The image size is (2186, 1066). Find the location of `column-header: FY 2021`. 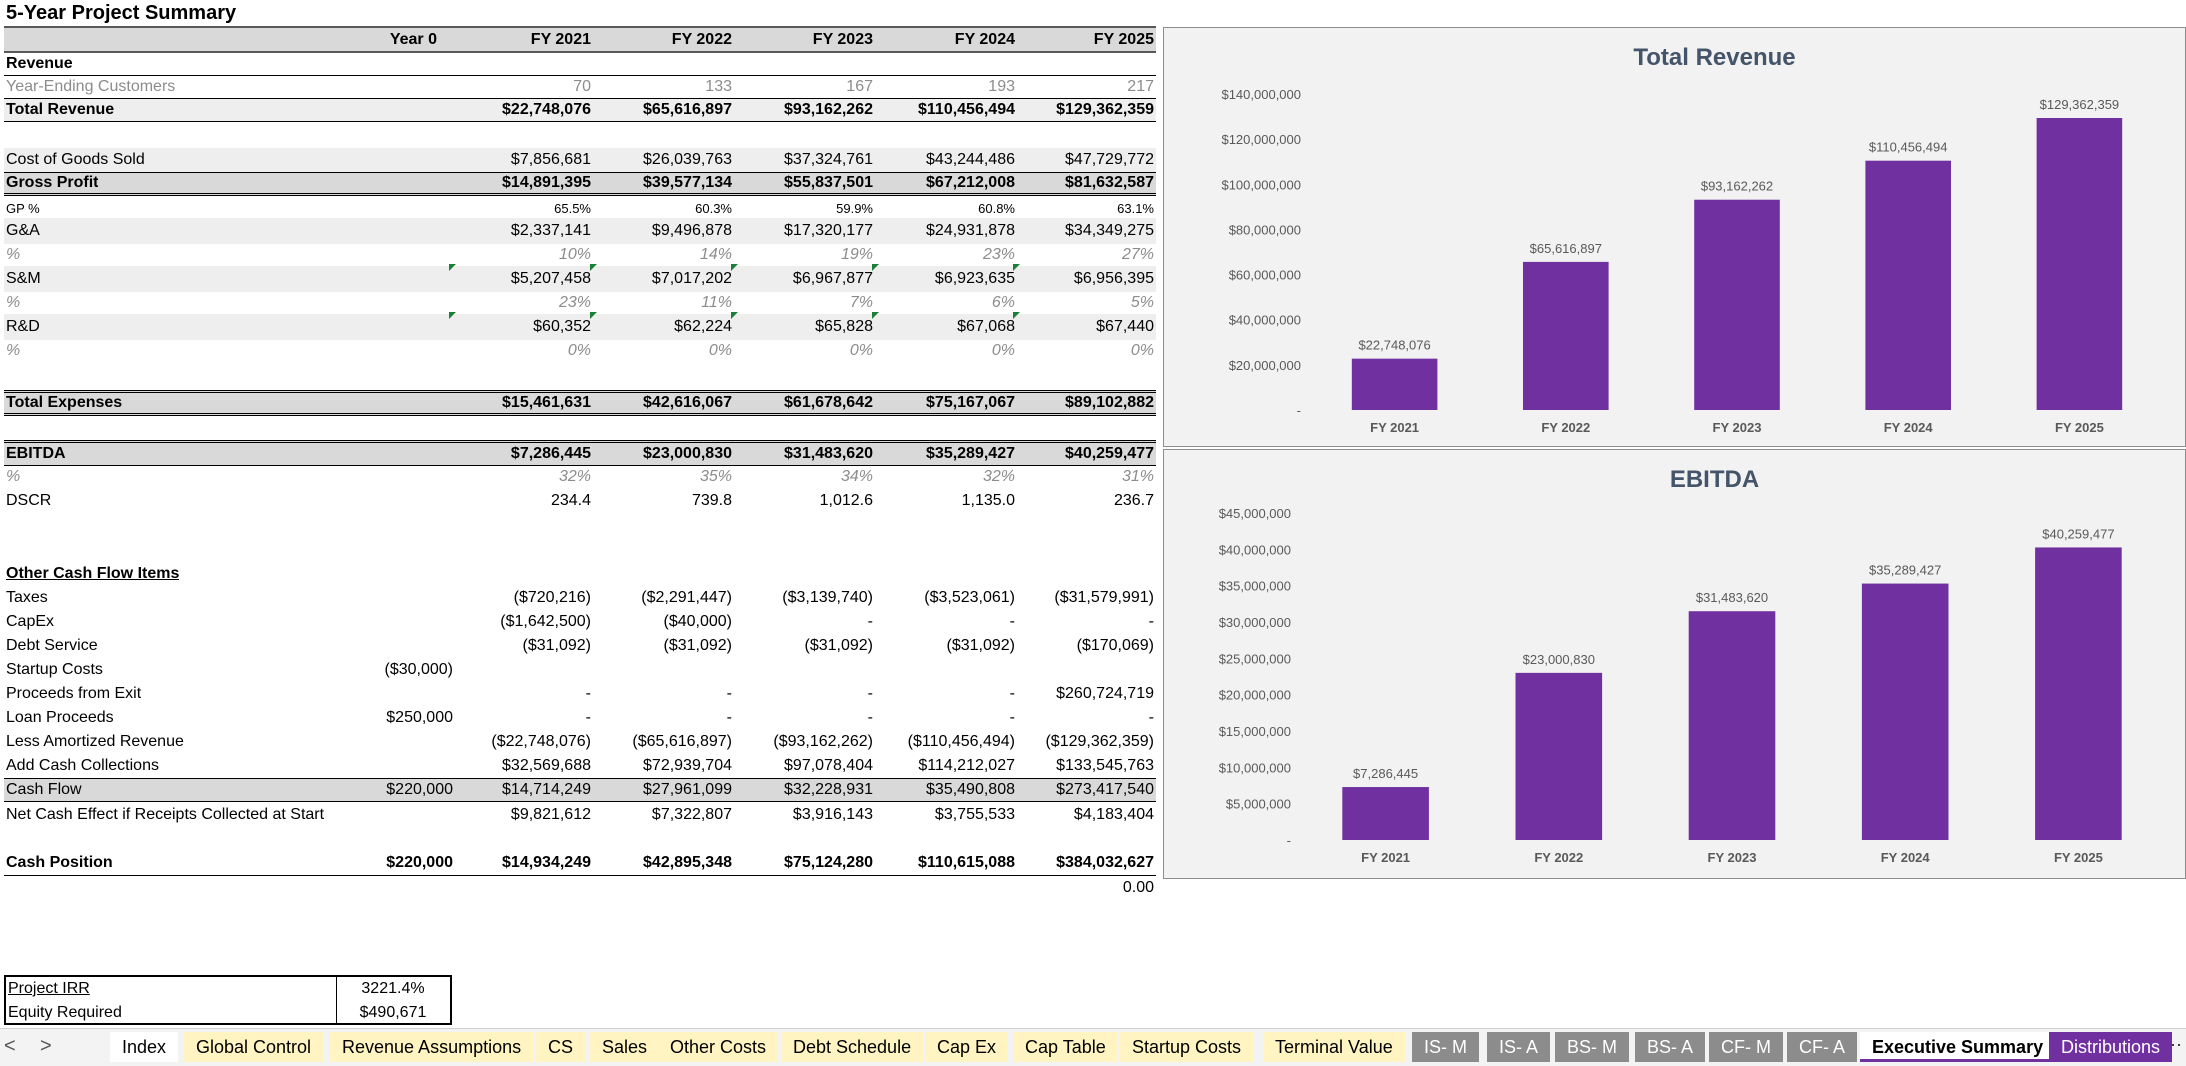

column-header: FY 2021 is located at coordinates (560, 39).